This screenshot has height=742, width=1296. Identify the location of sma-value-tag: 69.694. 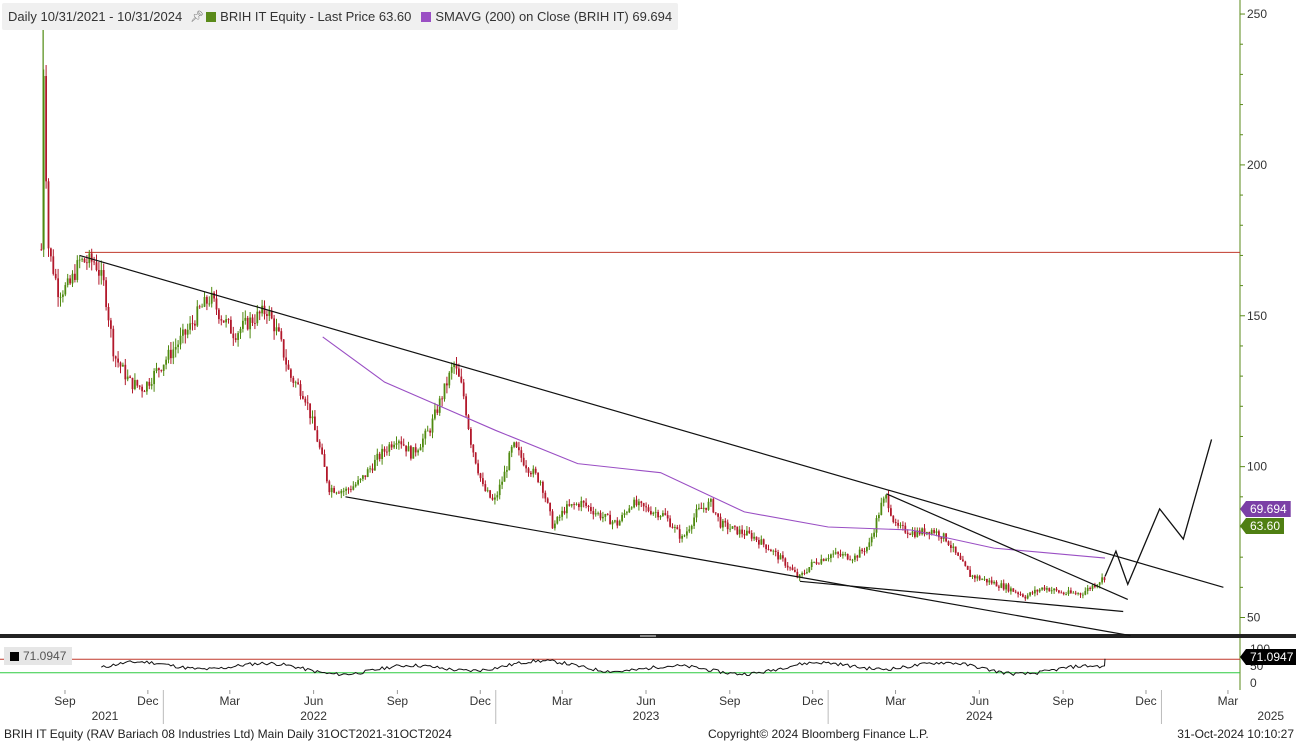
(1265, 509).